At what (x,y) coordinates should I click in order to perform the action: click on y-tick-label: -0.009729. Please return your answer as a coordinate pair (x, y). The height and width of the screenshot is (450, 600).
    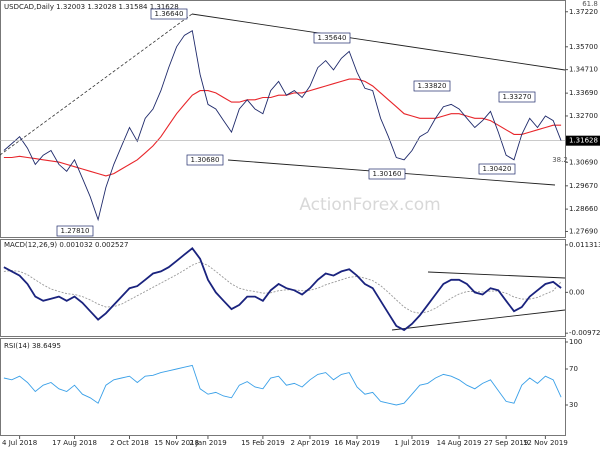
    Looking at the image, I should click on (584, 333).